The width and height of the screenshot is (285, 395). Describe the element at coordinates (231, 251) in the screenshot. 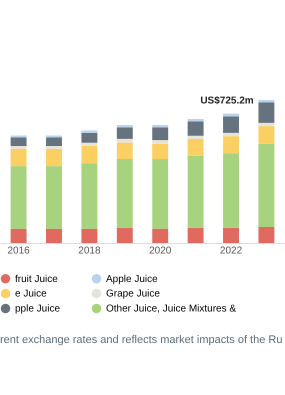

I see `x-tick-label: 2022` at that location.